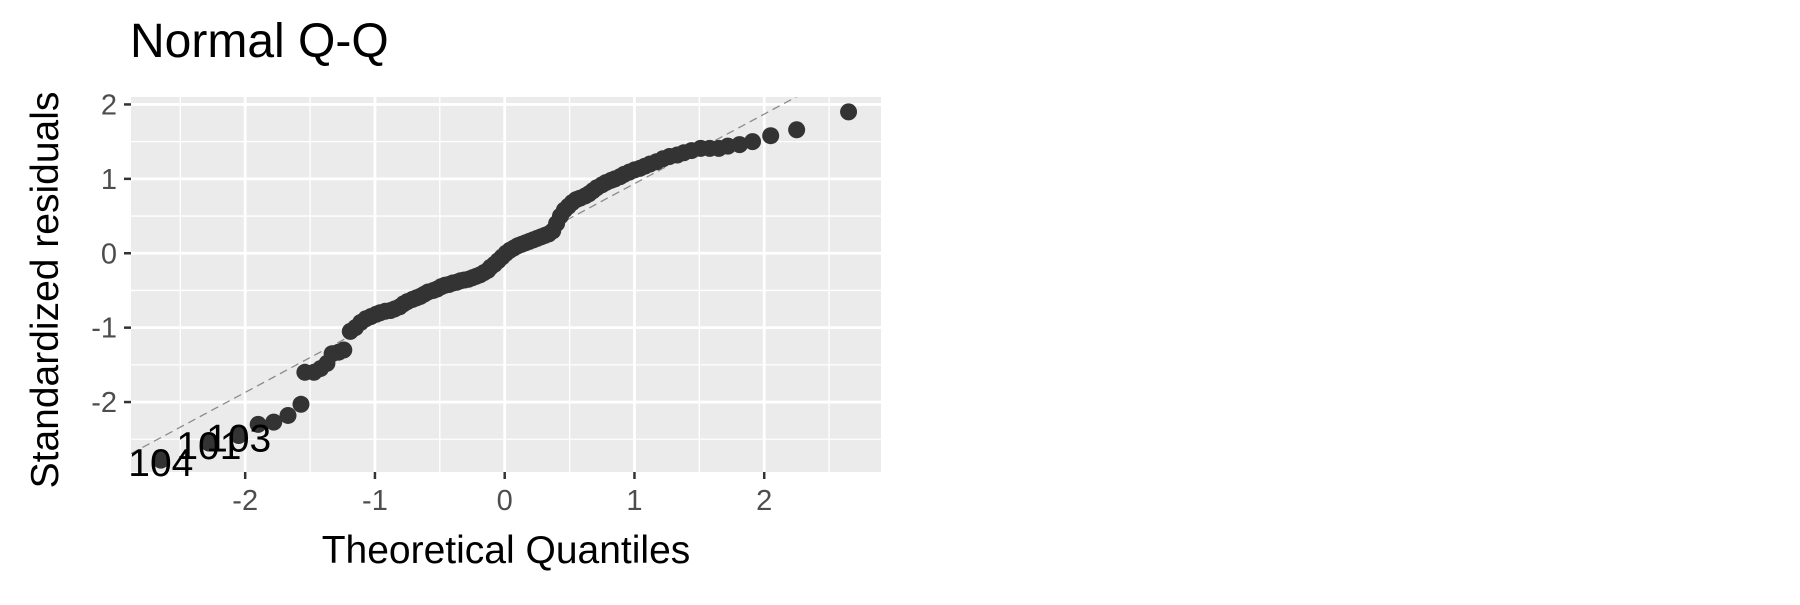 This screenshot has height=605, width=1800. What do you see at coordinates (109, 105) in the screenshot?
I see `y-tick-label: 2` at bounding box center [109, 105].